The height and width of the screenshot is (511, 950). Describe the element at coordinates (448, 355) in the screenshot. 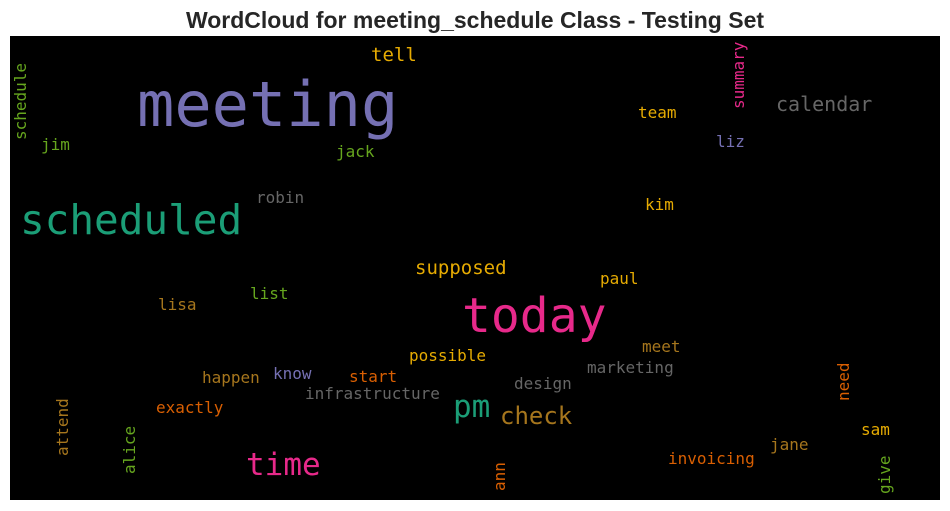

I see `word-possible: possible` at that location.